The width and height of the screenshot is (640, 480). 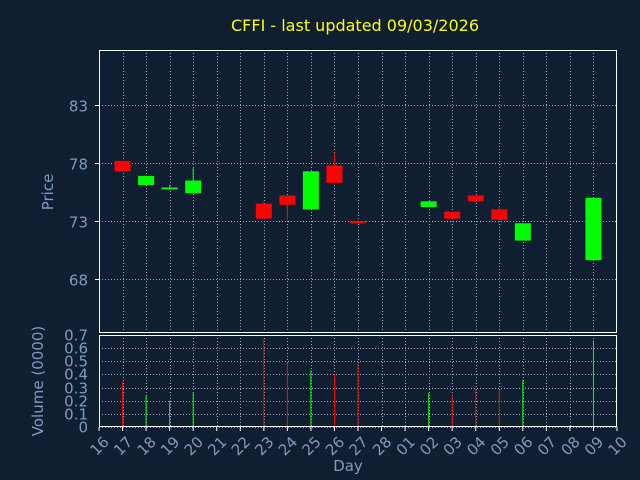 What do you see at coordinates (78, 107) in the screenshot?
I see `price-tick-label: 83` at bounding box center [78, 107].